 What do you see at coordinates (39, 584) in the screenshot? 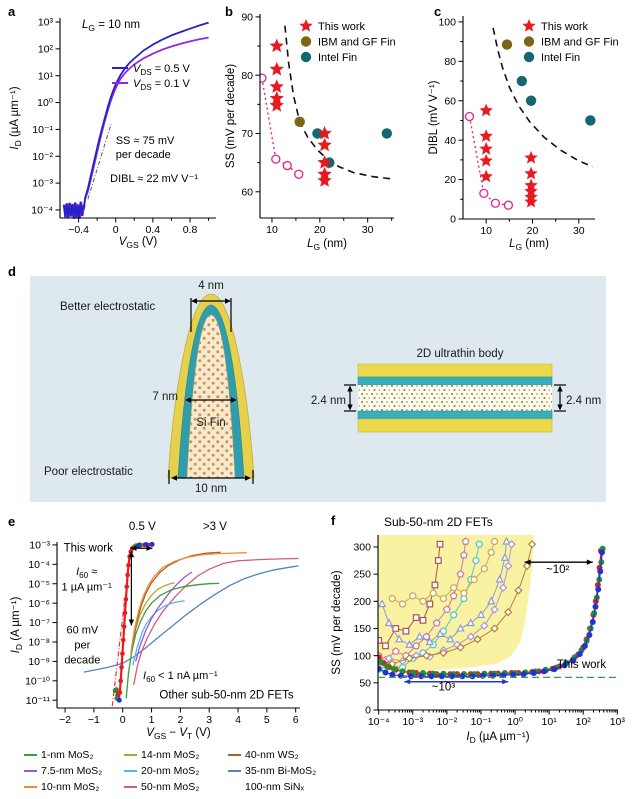
I see `svg-text: 10⁻⁵` at bounding box center [39, 584].